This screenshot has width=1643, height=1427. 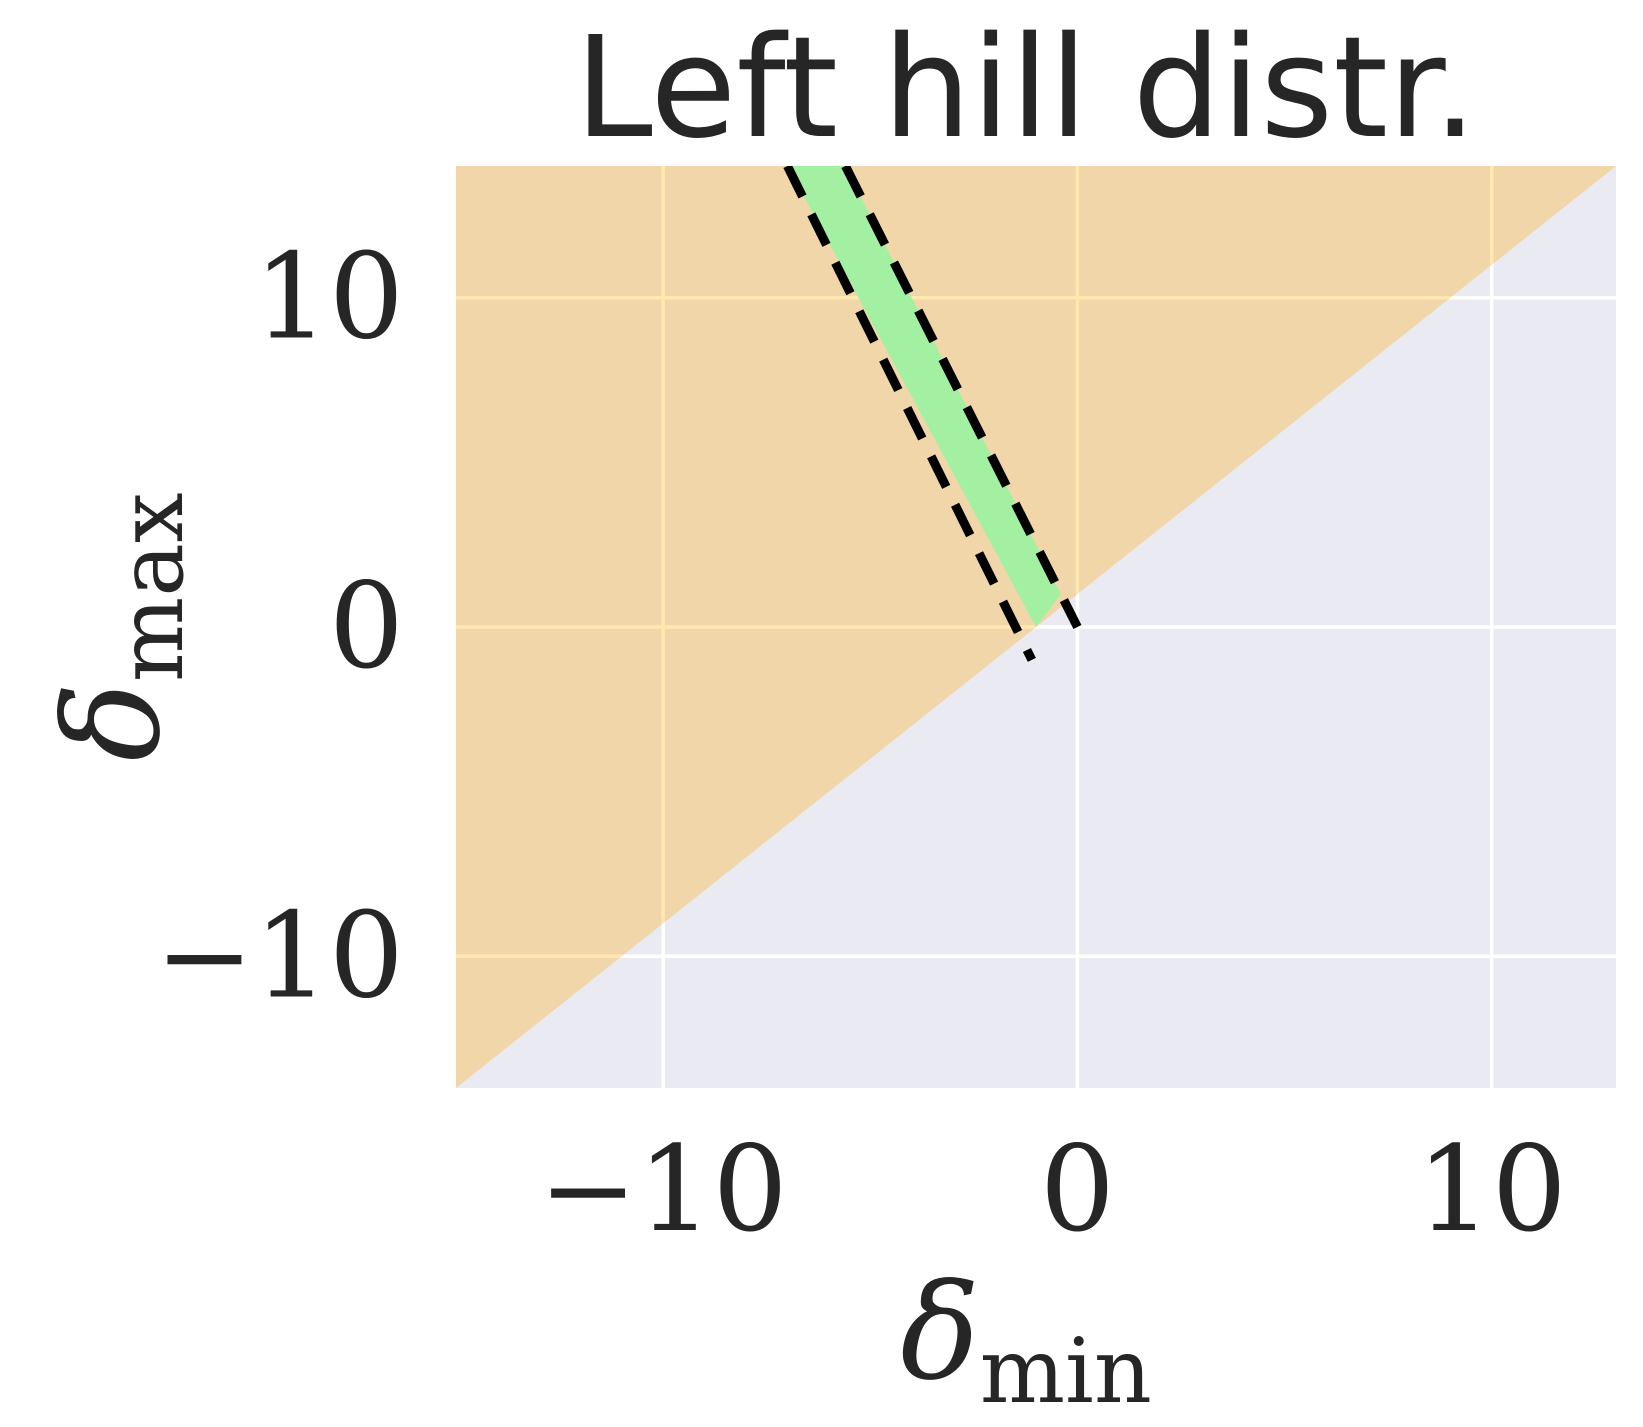 What do you see at coordinates (939, 1333) in the screenshot?
I see `x-axis-label-symbol: δ` at bounding box center [939, 1333].